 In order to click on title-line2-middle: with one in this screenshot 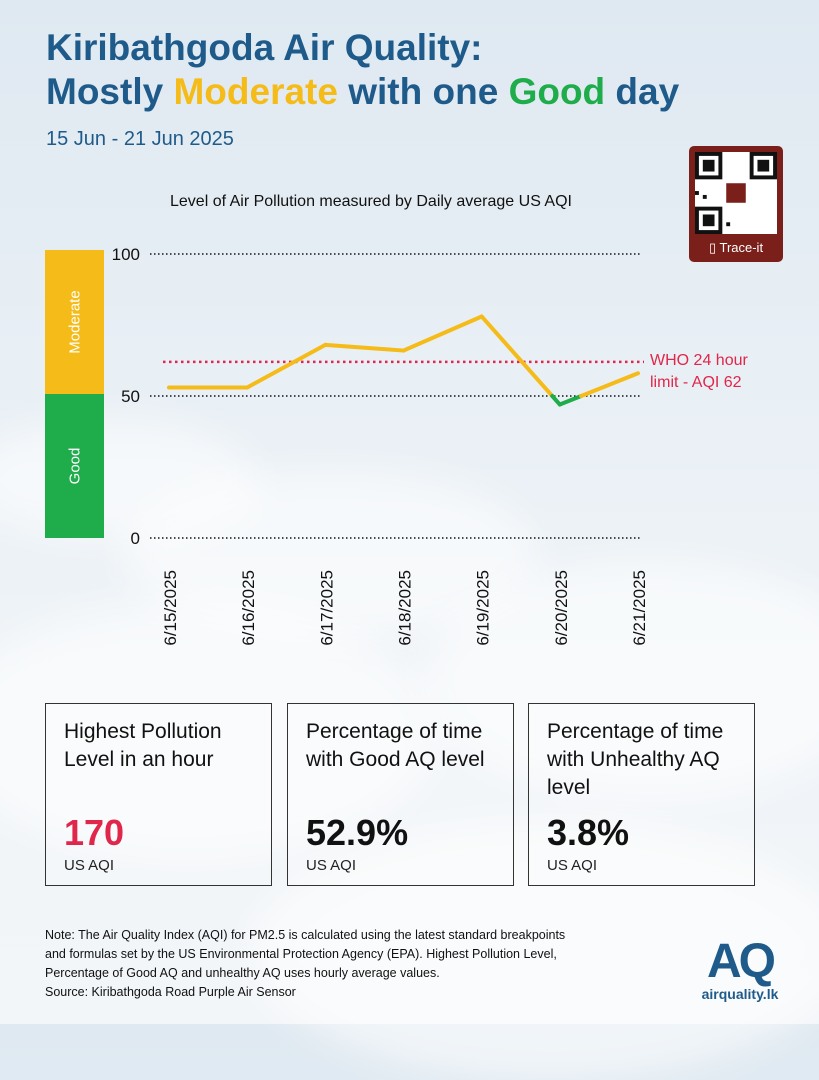, I will do `click(423, 91)`.